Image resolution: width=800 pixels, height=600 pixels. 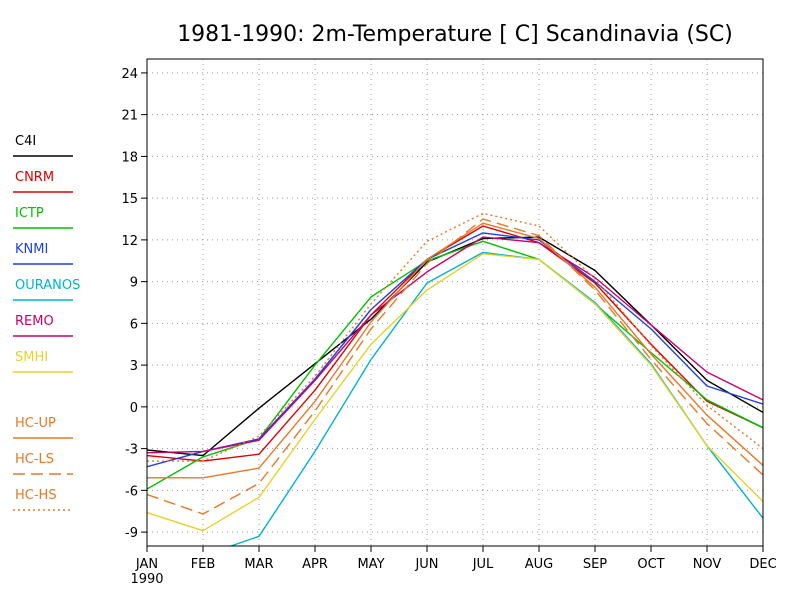 What do you see at coordinates (134, 324) in the screenshot?
I see `y-tick-label: 6` at bounding box center [134, 324].